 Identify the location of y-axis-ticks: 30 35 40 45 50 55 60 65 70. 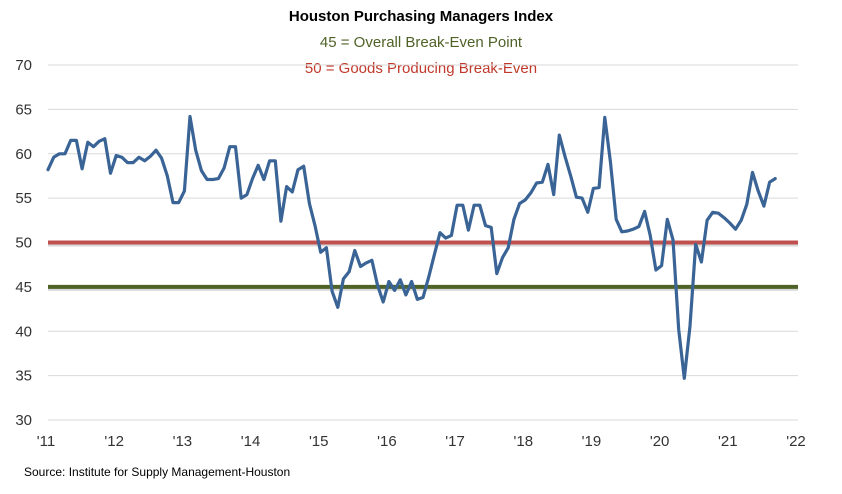
(23, 243).